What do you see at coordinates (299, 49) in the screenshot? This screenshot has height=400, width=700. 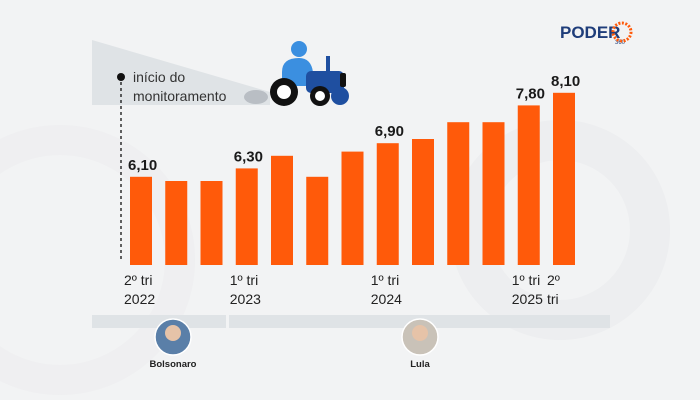 I see `farmer-icon` at bounding box center [299, 49].